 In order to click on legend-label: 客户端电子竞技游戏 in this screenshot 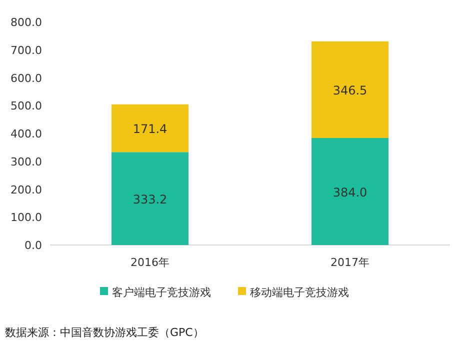, I will do `click(161, 292)`.